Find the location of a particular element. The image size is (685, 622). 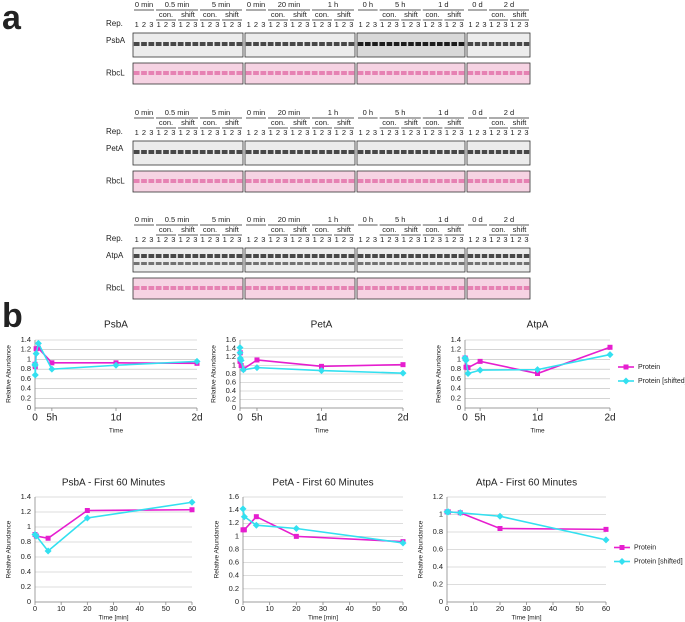

x-tick-label: 0 is located at coordinates (35, 608).